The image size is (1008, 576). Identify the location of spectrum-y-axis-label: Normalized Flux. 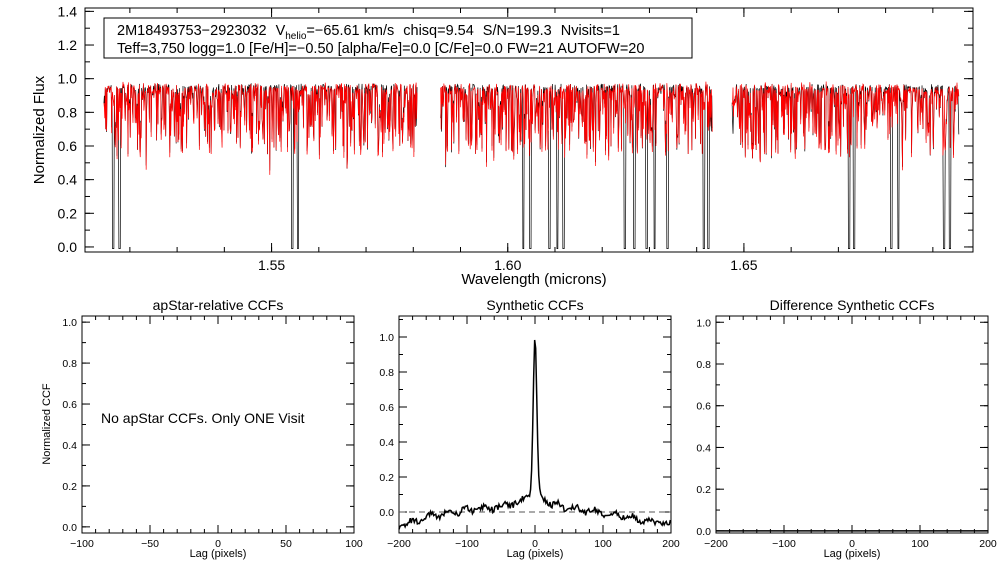
(39, 129).